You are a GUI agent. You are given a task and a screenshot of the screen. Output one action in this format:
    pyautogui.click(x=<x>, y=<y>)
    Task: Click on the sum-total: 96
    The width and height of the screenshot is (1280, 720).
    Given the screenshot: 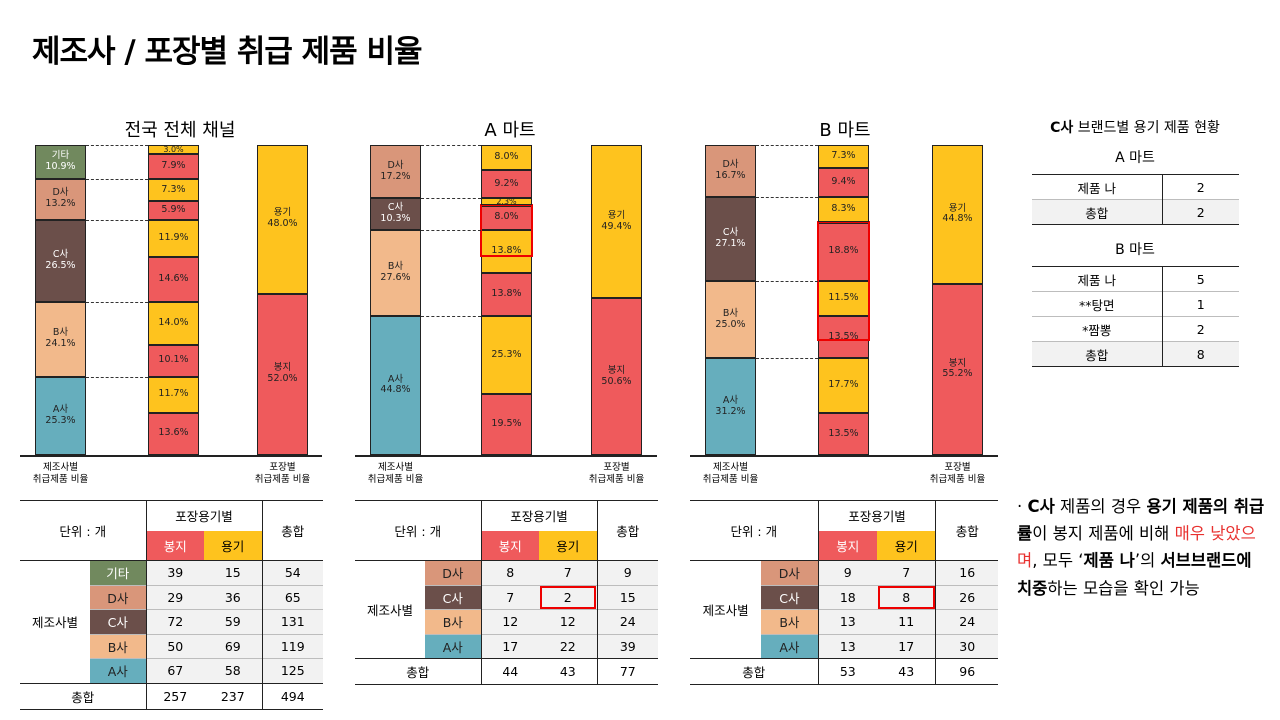 What is the action you would take?
    pyautogui.click(x=966, y=671)
    